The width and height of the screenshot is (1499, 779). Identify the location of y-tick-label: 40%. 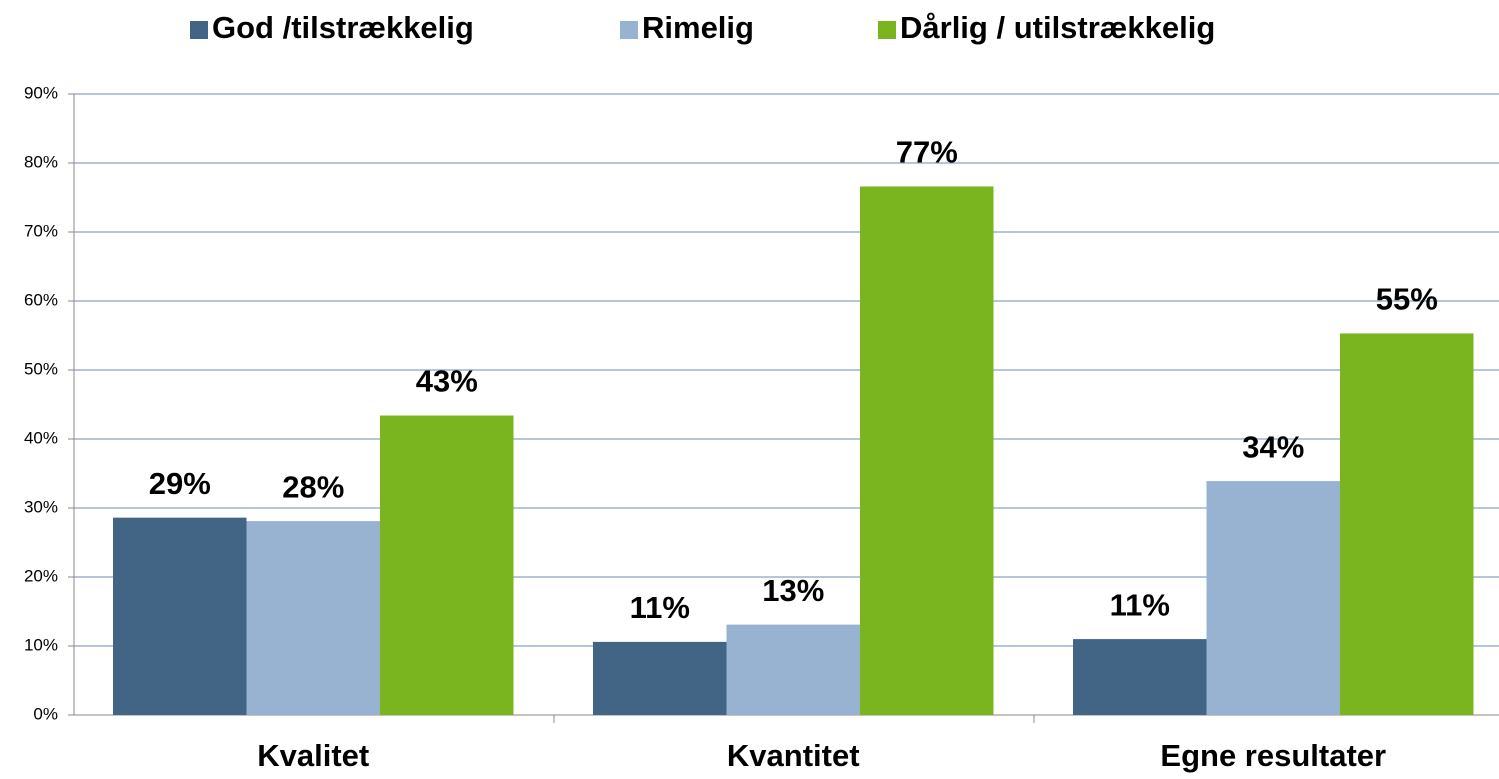
(41, 437).